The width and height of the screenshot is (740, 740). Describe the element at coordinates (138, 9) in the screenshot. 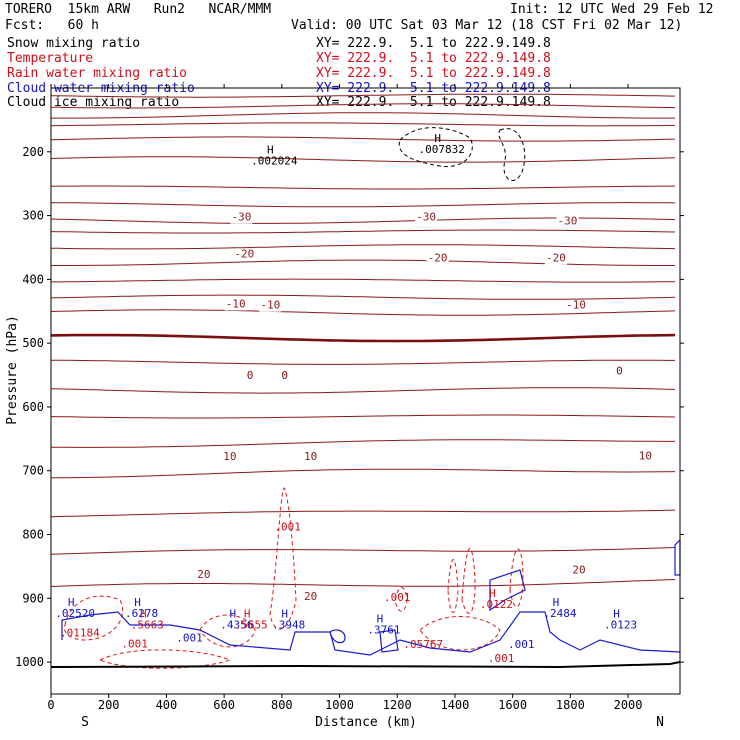

I see `header-title: TORERO 15km ARW Run2 NCAR/MMM` at that location.